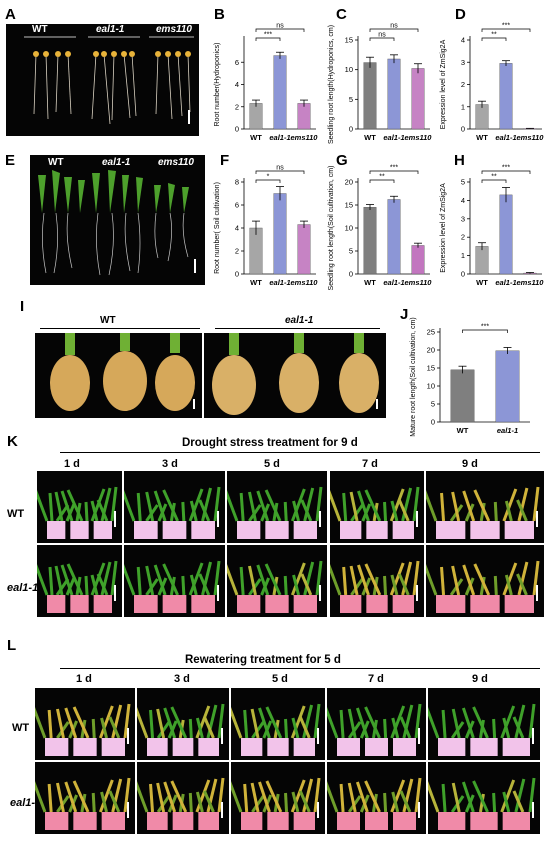 The width and height of the screenshot is (550, 858). What do you see at coordinates (170, 464) in the screenshot?
I see `day-label: 3 d` at bounding box center [170, 464].